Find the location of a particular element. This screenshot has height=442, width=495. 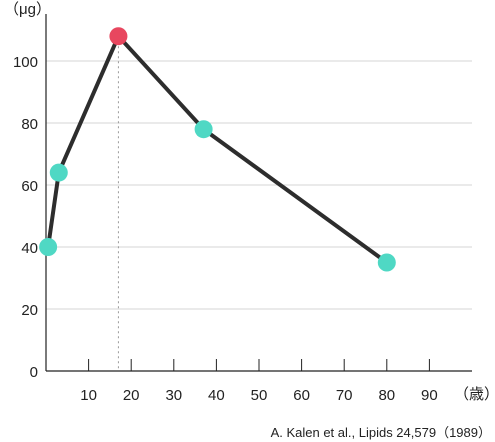

x-axis-unit-label: （歳） is located at coordinates (474, 394).